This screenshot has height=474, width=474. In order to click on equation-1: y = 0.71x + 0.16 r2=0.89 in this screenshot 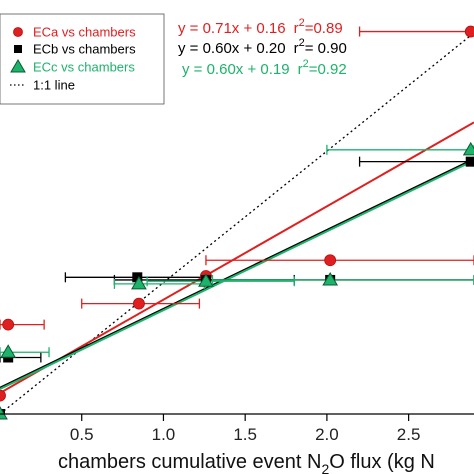, I will do `click(260, 27)`.